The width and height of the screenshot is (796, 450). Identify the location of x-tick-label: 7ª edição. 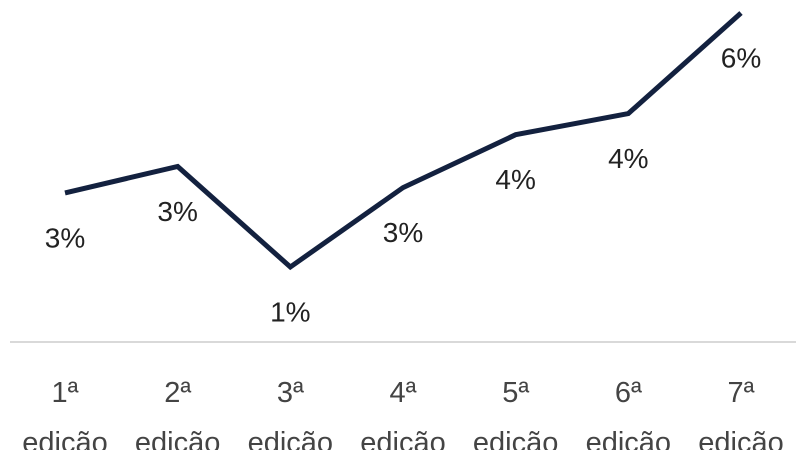
(741, 413).